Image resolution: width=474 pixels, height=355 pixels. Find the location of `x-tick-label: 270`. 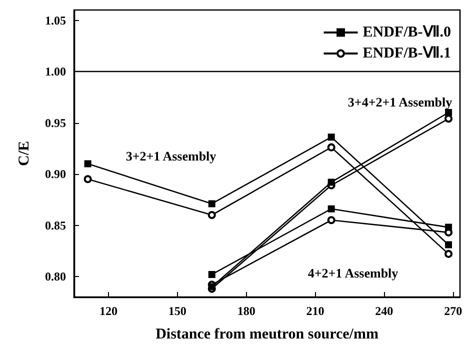

x-tick-label: 270 is located at coordinates (453, 311).